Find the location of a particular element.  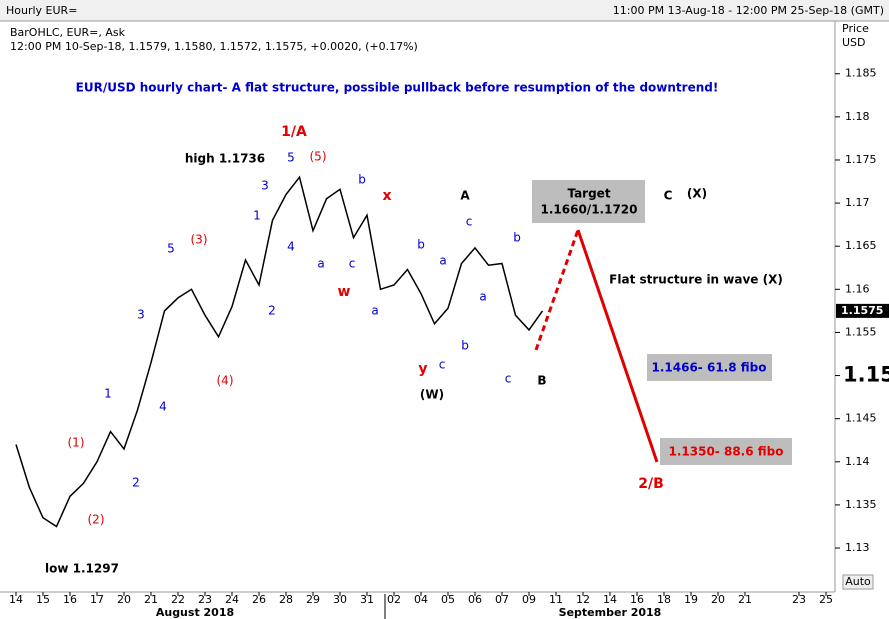

target-value: 1.1660/1.1720 is located at coordinates (589, 210).